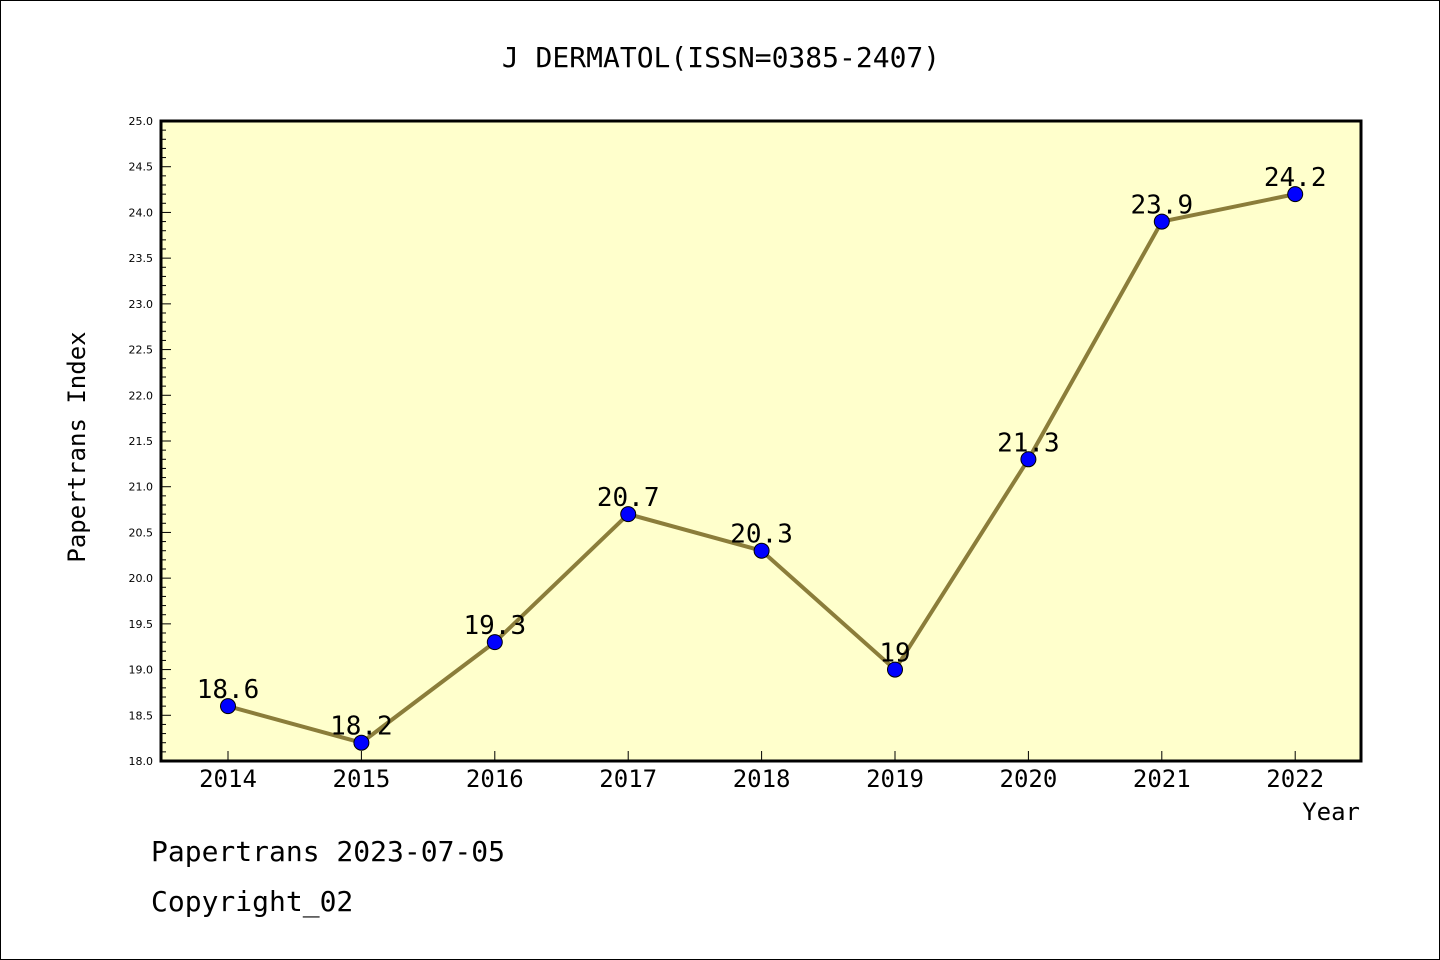 The image size is (1440, 960). What do you see at coordinates (141, 487) in the screenshot?
I see `y-tick-label: 21.0` at bounding box center [141, 487].